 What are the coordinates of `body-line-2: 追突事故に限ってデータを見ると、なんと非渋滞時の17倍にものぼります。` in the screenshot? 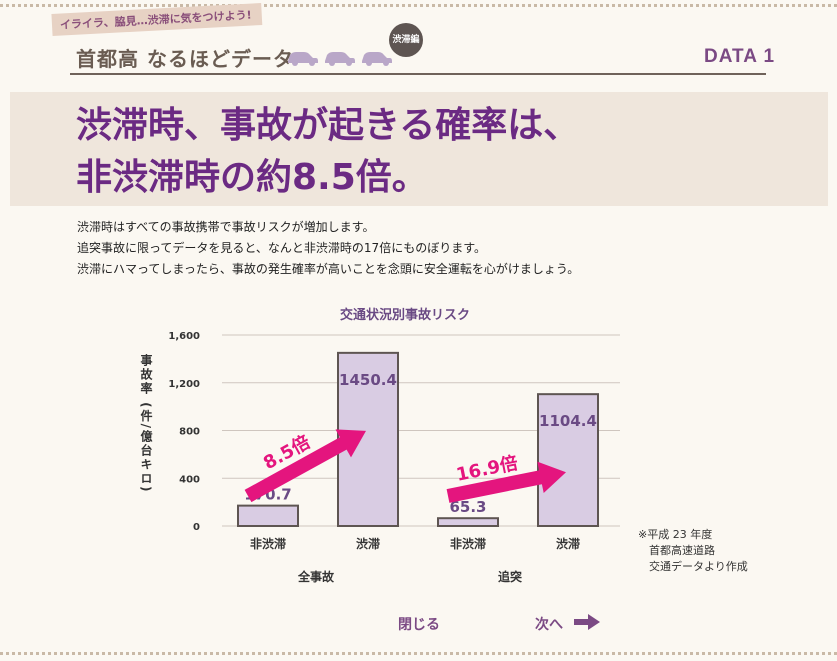 It's located at (281, 248).